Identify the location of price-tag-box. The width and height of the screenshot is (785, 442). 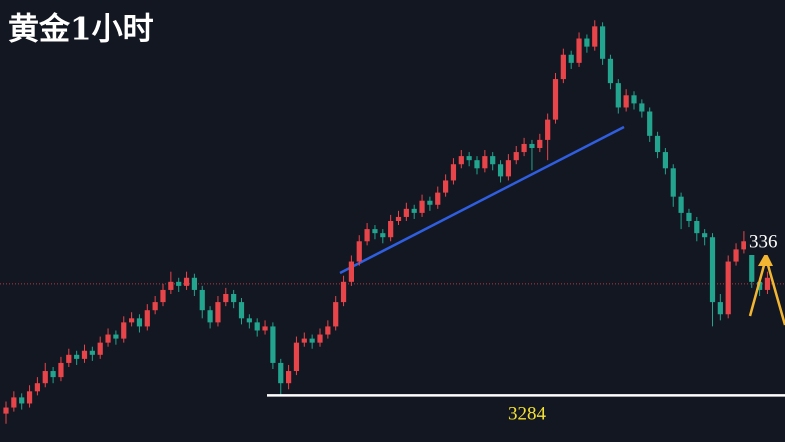
(765, 242).